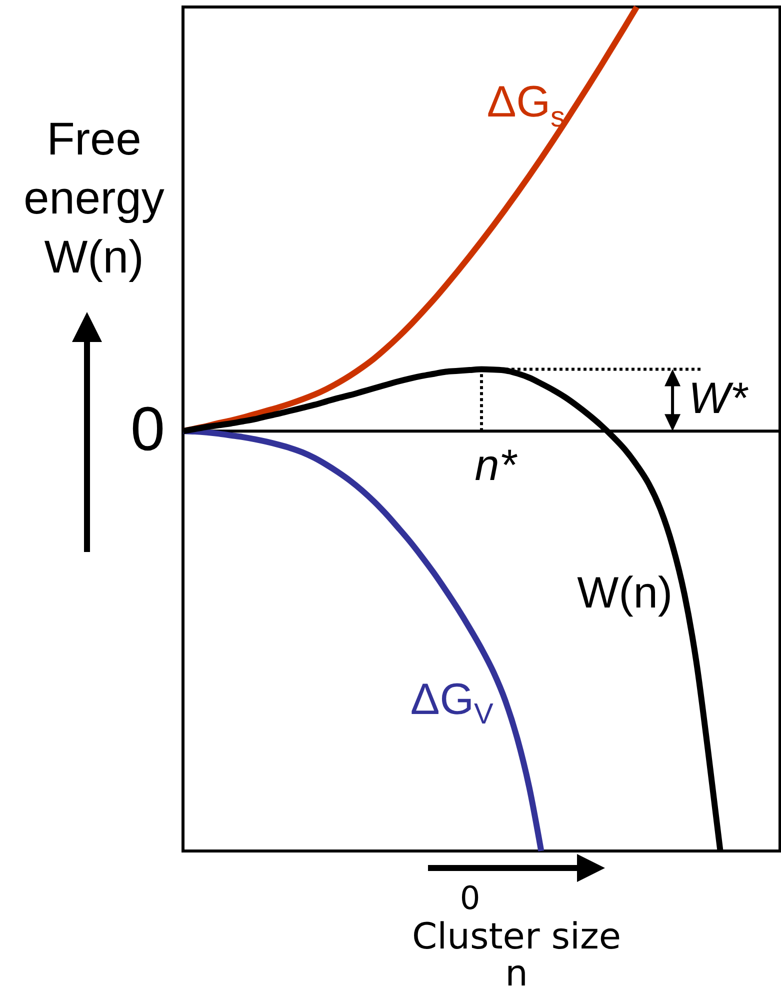 The width and height of the screenshot is (781, 994). What do you see at coordinates (496, 465) in the screenshot?
I see `annotation: n*` at bounding box center [496, 465].